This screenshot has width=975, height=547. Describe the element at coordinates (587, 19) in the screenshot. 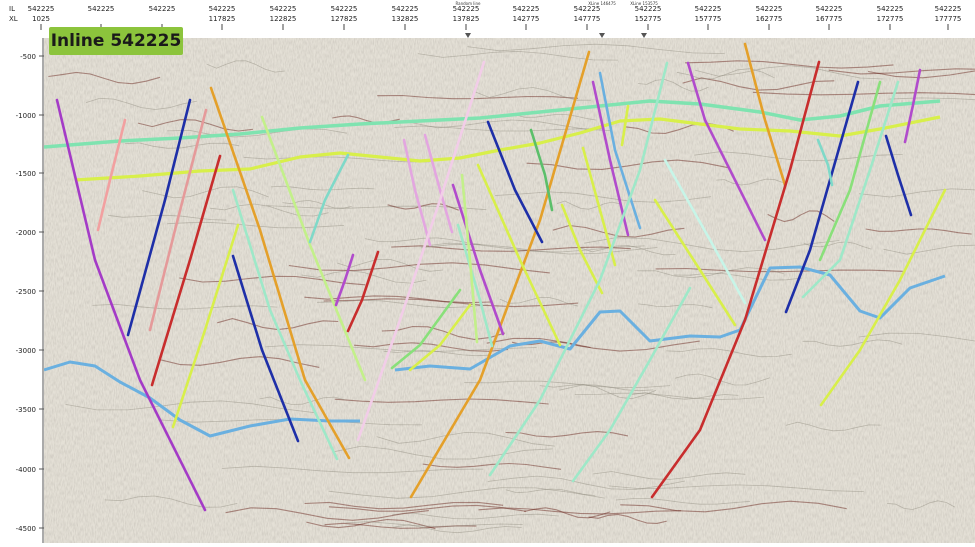

I see `xl-tick-label: 147775` at that location.